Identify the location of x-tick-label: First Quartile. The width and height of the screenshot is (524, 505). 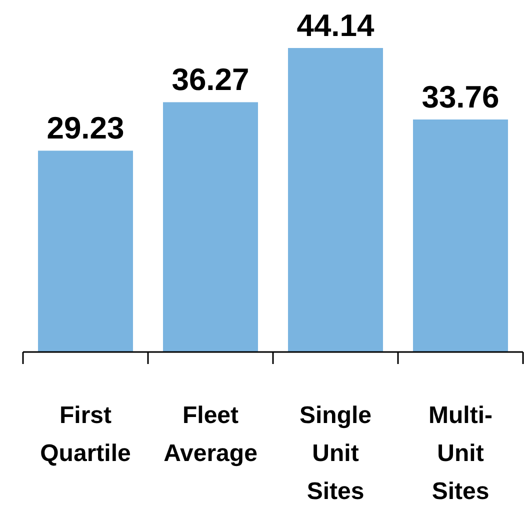
(85, 434).